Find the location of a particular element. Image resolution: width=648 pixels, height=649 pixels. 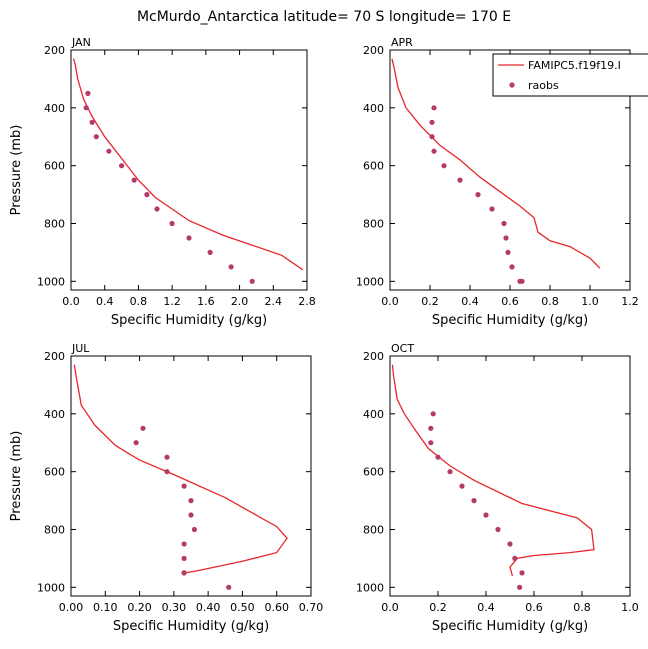

panel-title-jul: JUL is located at coordinates (80, 348).